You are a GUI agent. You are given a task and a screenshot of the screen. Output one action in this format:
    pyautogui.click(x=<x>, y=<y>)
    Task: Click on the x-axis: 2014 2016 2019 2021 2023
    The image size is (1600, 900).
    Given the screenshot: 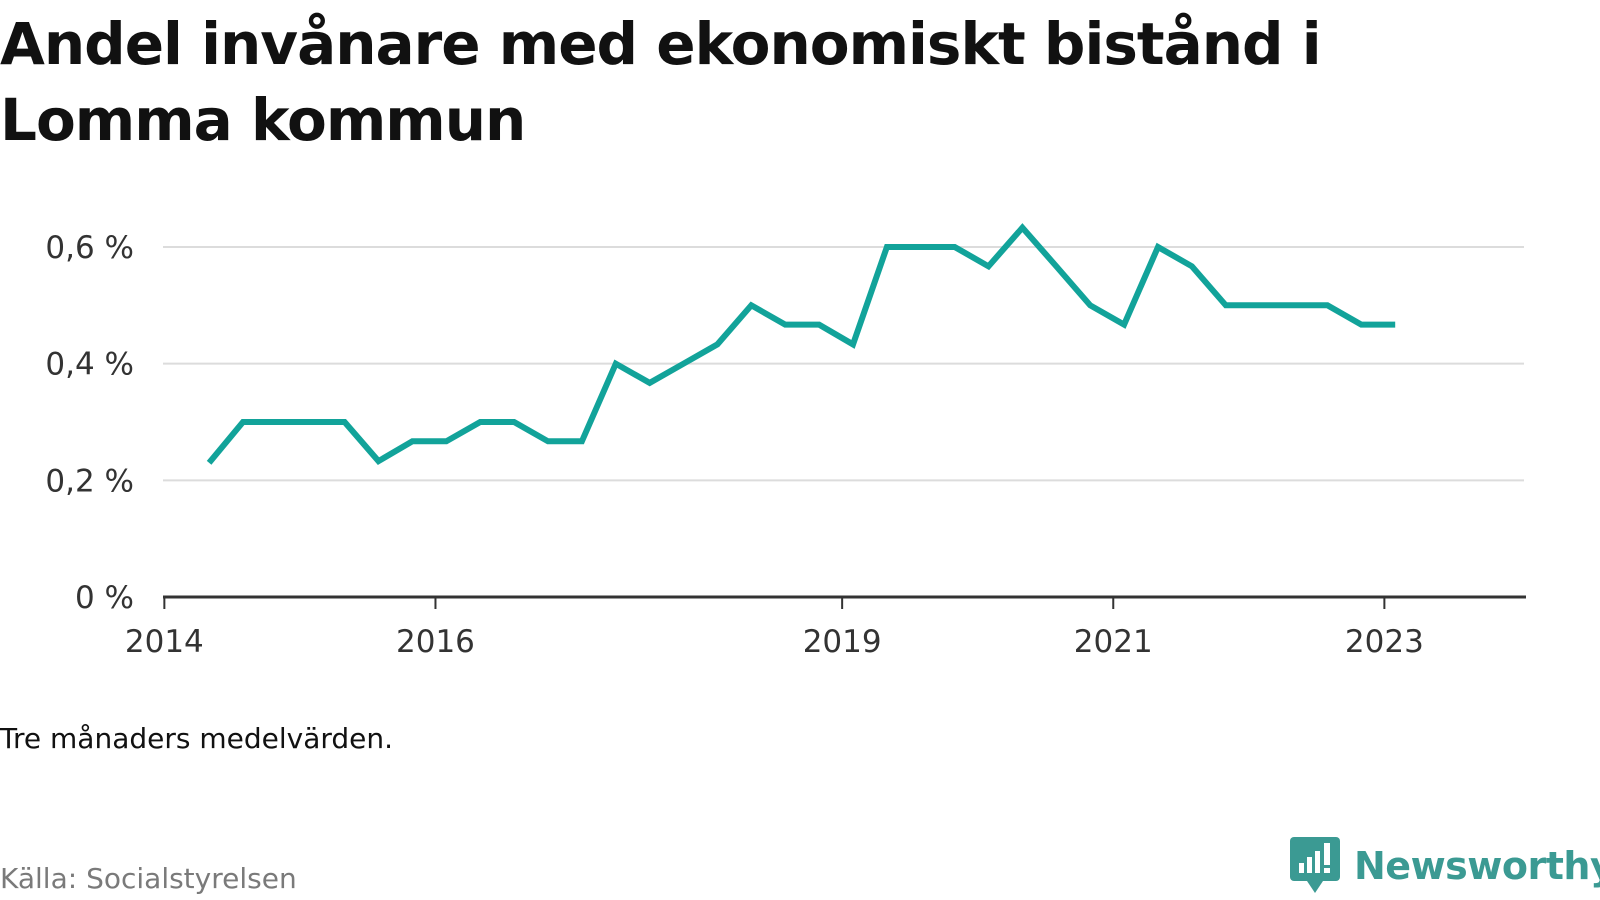 What is the action you would take?
    pyautogui.click(x=825, y=627)
    